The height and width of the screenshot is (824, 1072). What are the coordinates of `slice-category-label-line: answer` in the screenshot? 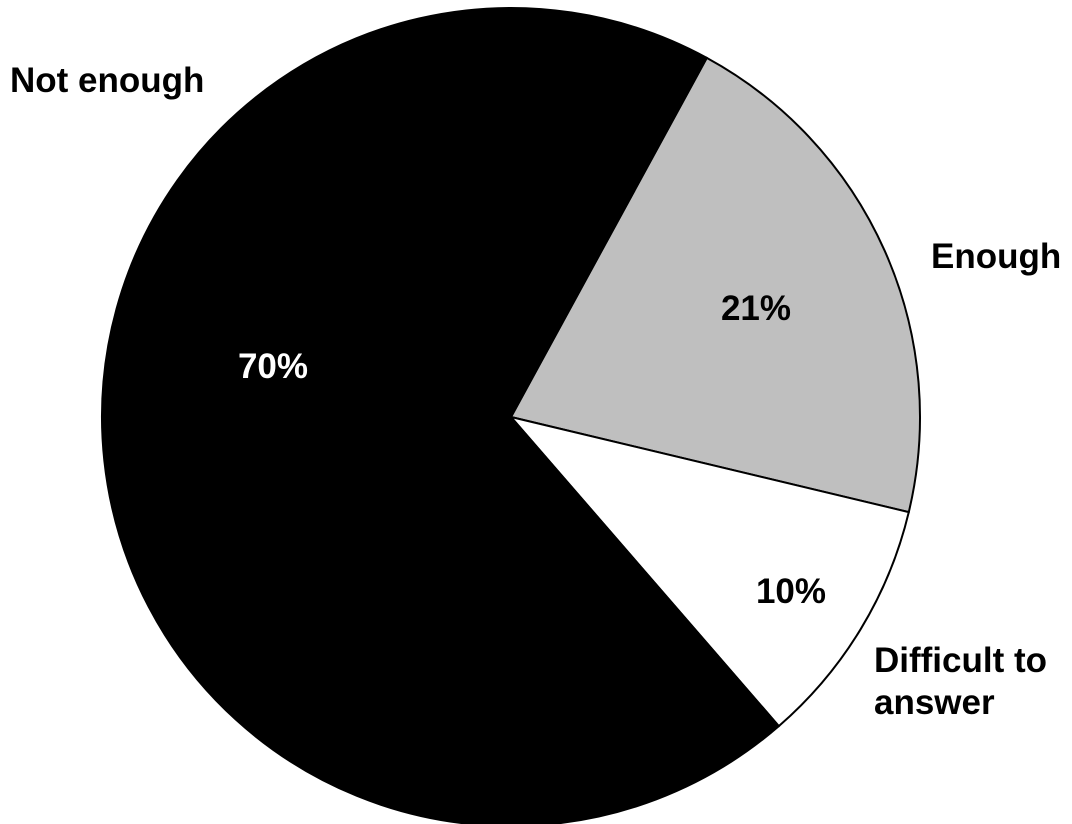 It's located at (934, 702).